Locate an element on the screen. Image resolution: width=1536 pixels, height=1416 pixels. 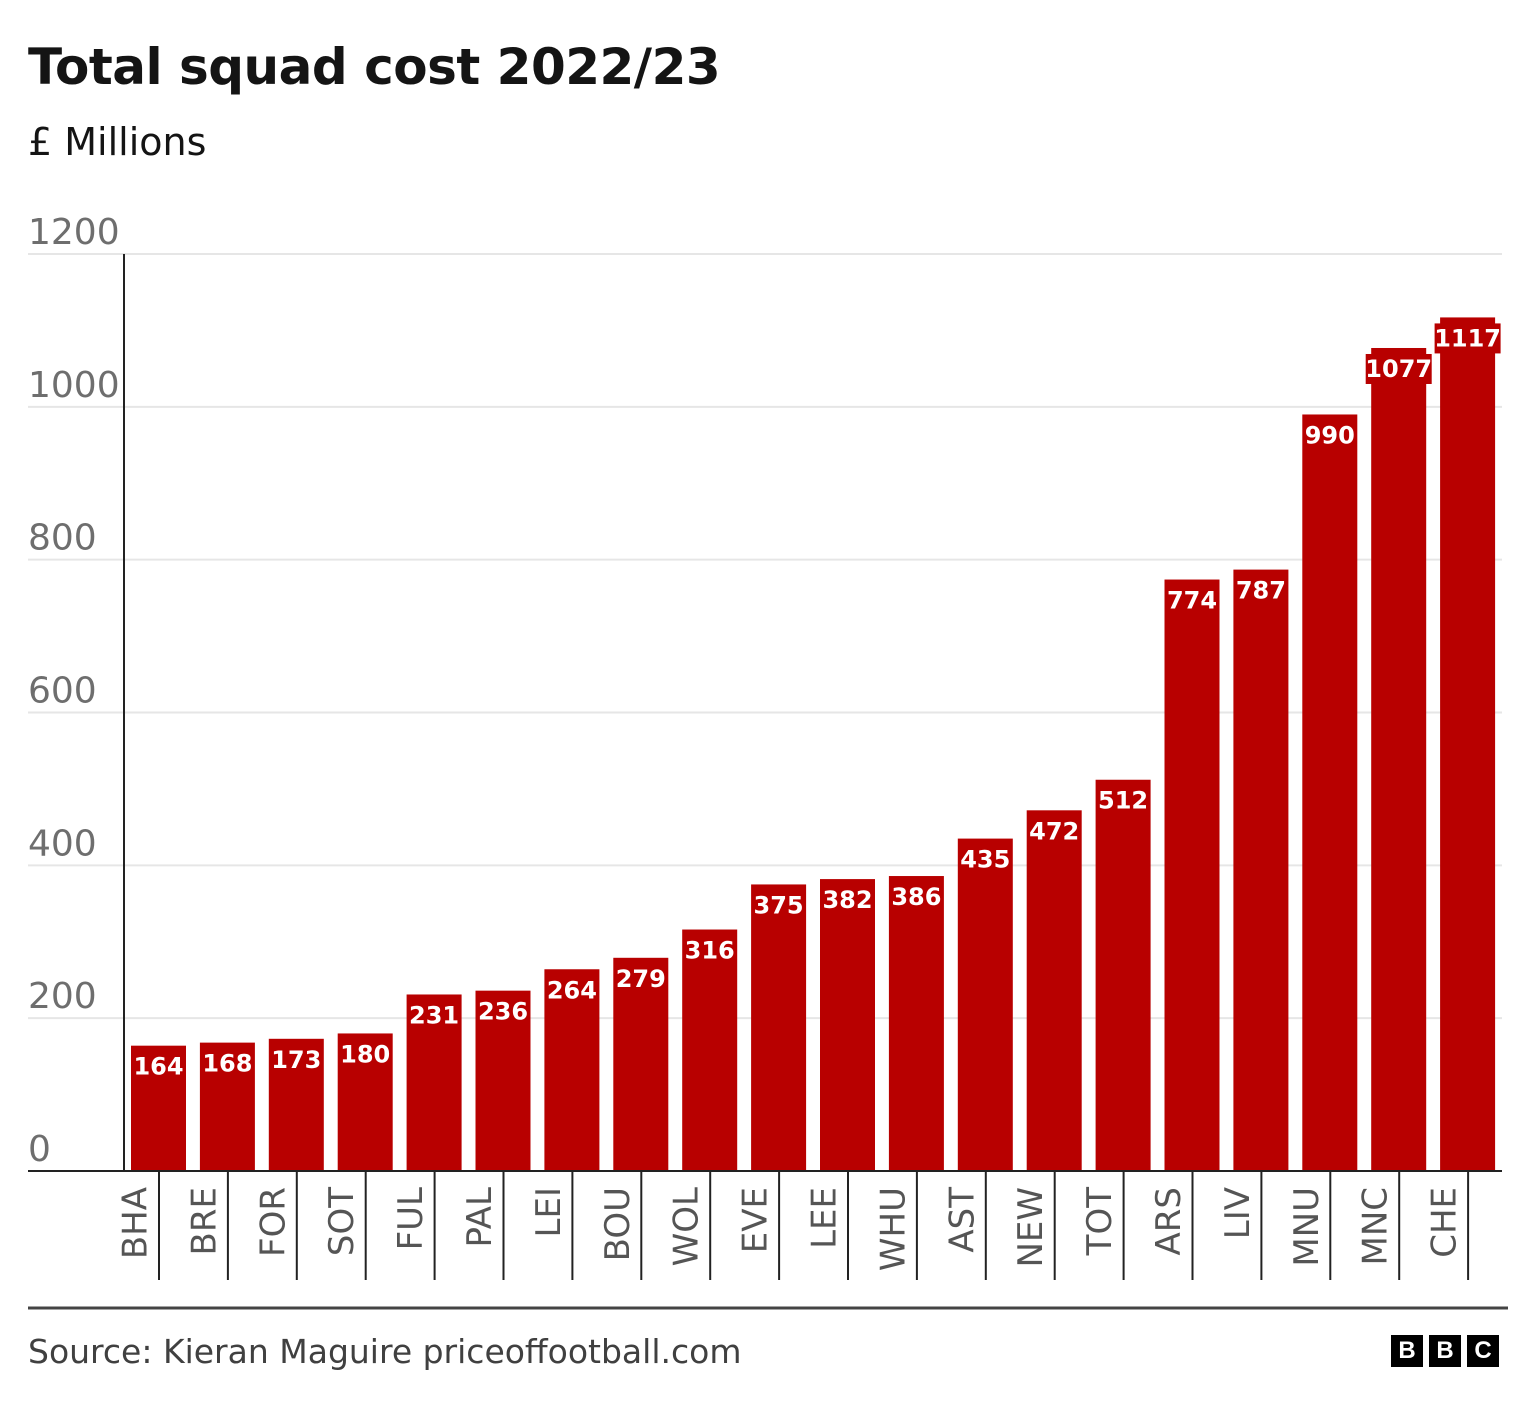
y-tick-label: 0 is located at coordinates (39, 1149).